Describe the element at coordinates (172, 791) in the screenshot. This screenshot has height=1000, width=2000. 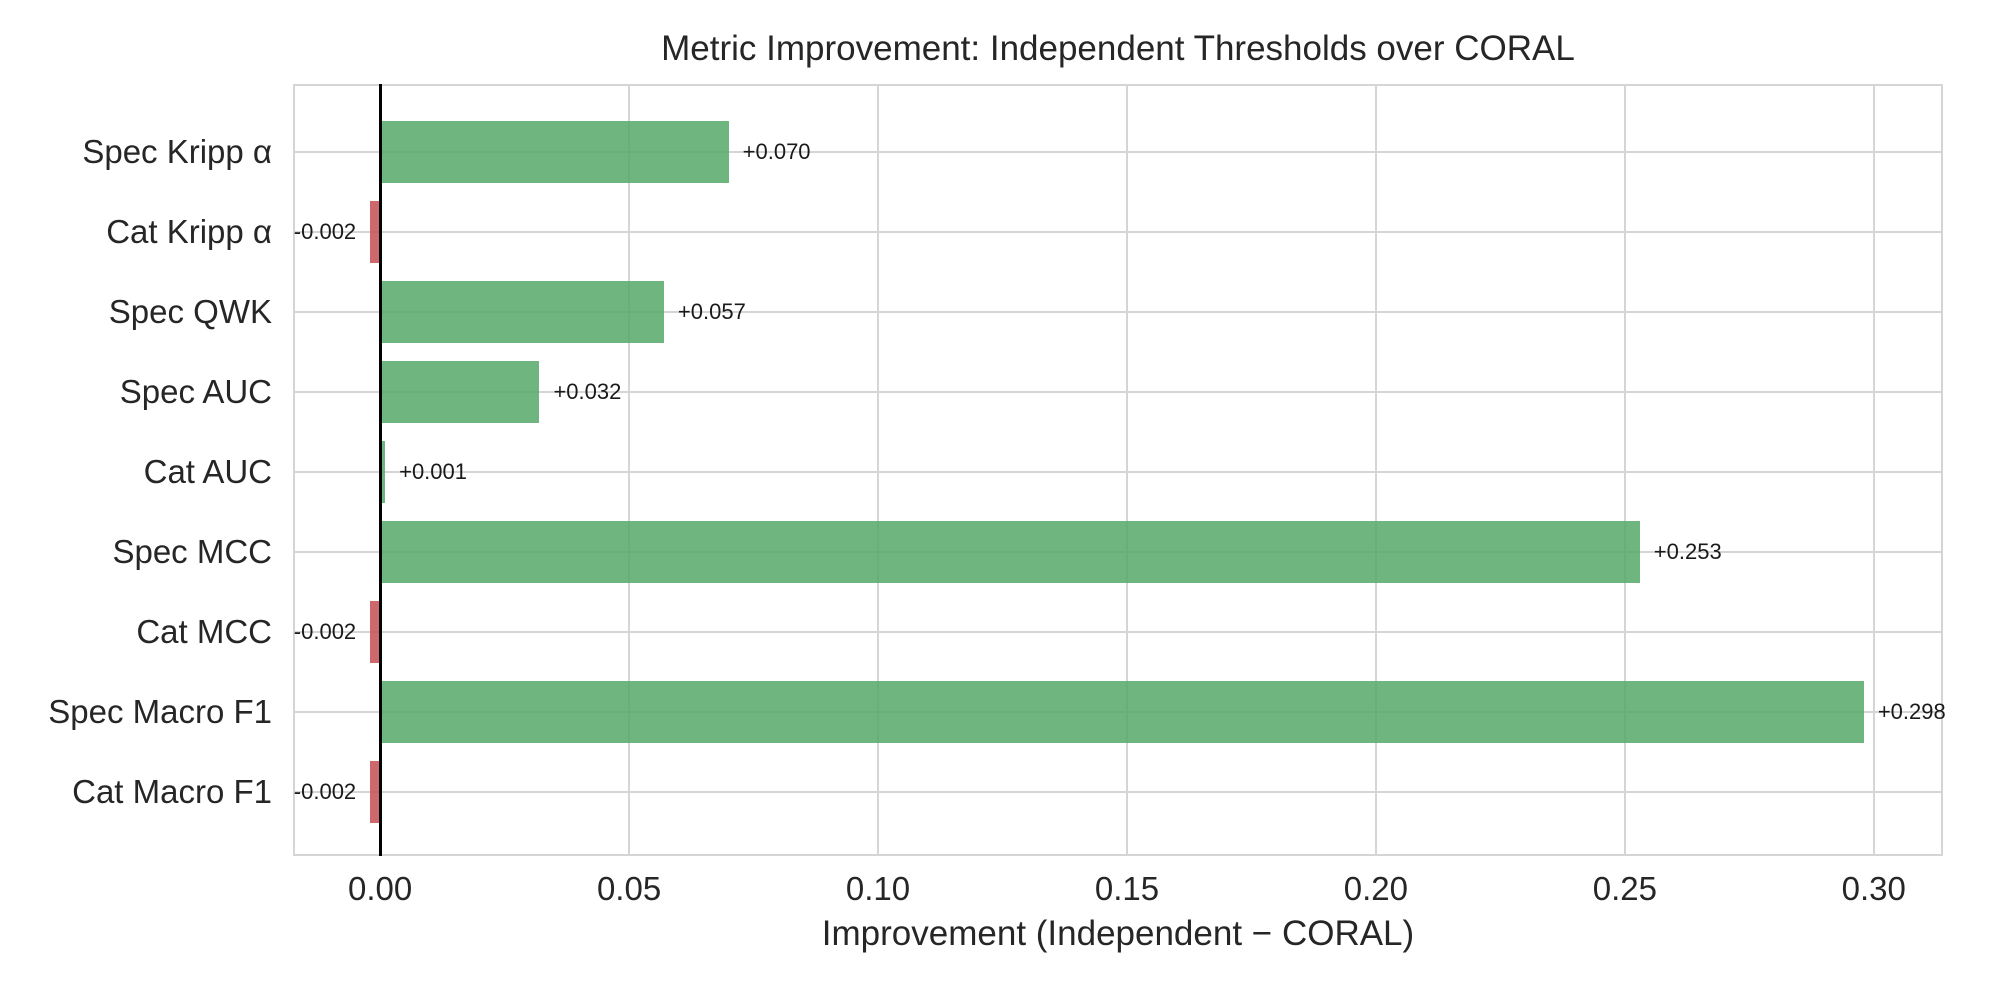
I see `category-label-cat-macro-f1: Cat Macro F1` at that location.